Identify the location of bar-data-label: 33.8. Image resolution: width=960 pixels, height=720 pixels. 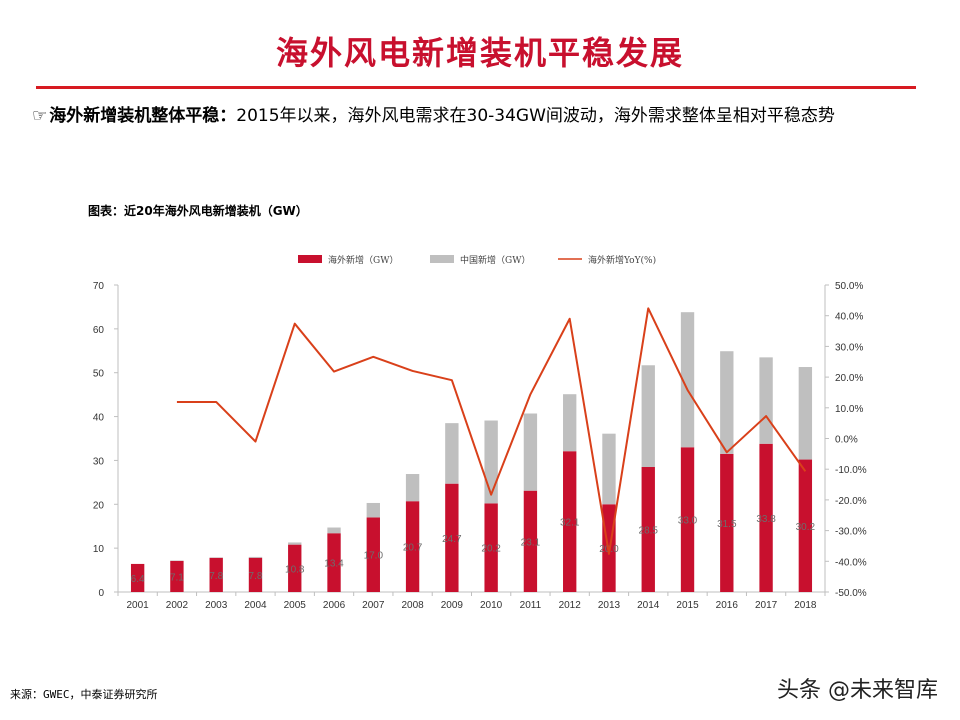
(766, 519).